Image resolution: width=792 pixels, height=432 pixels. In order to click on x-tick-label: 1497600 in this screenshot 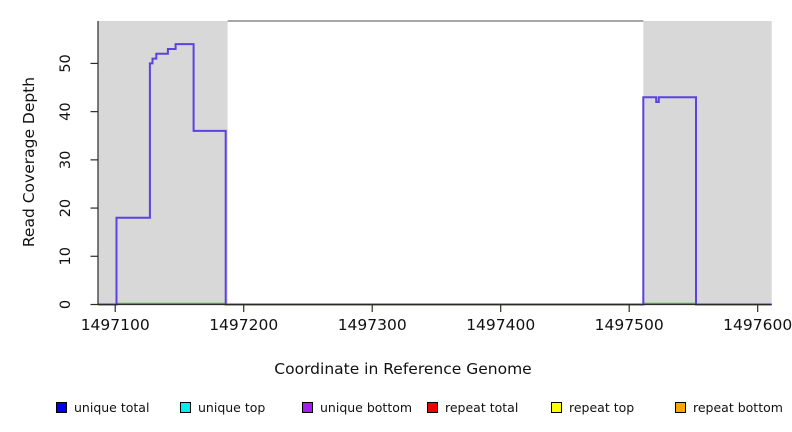, I will do `click(757, 325)`.